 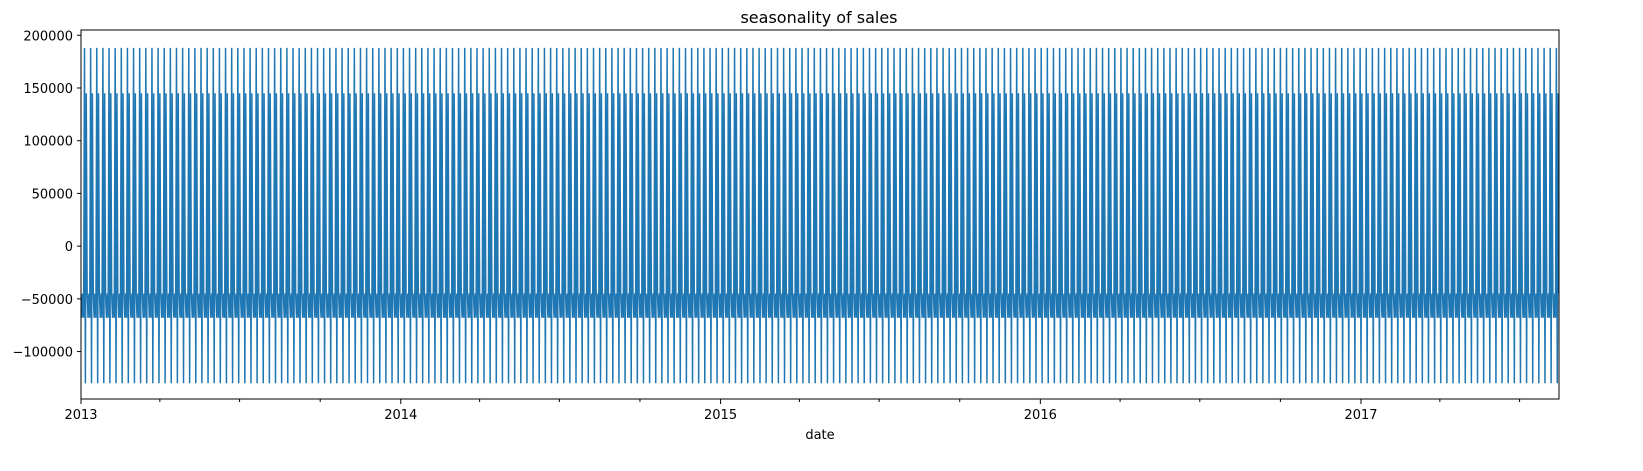 I want to click on x-tick-label: 2016, so click(x=1040, y=415).